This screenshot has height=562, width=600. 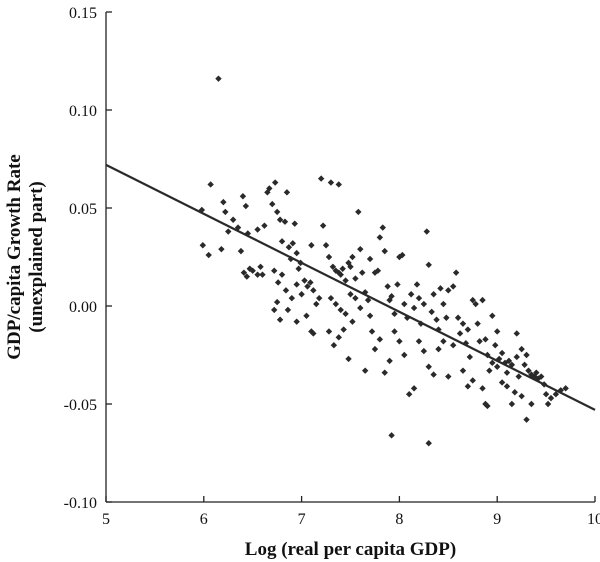 I want to click on x-axis-title: Log (real per capita GDP), so click(x=350, y=549).